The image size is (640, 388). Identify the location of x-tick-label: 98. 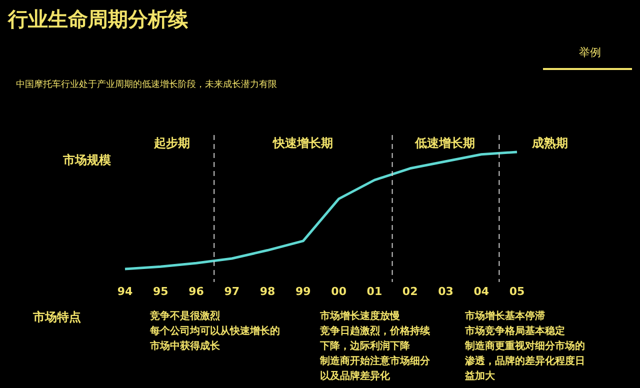
(268, 291).